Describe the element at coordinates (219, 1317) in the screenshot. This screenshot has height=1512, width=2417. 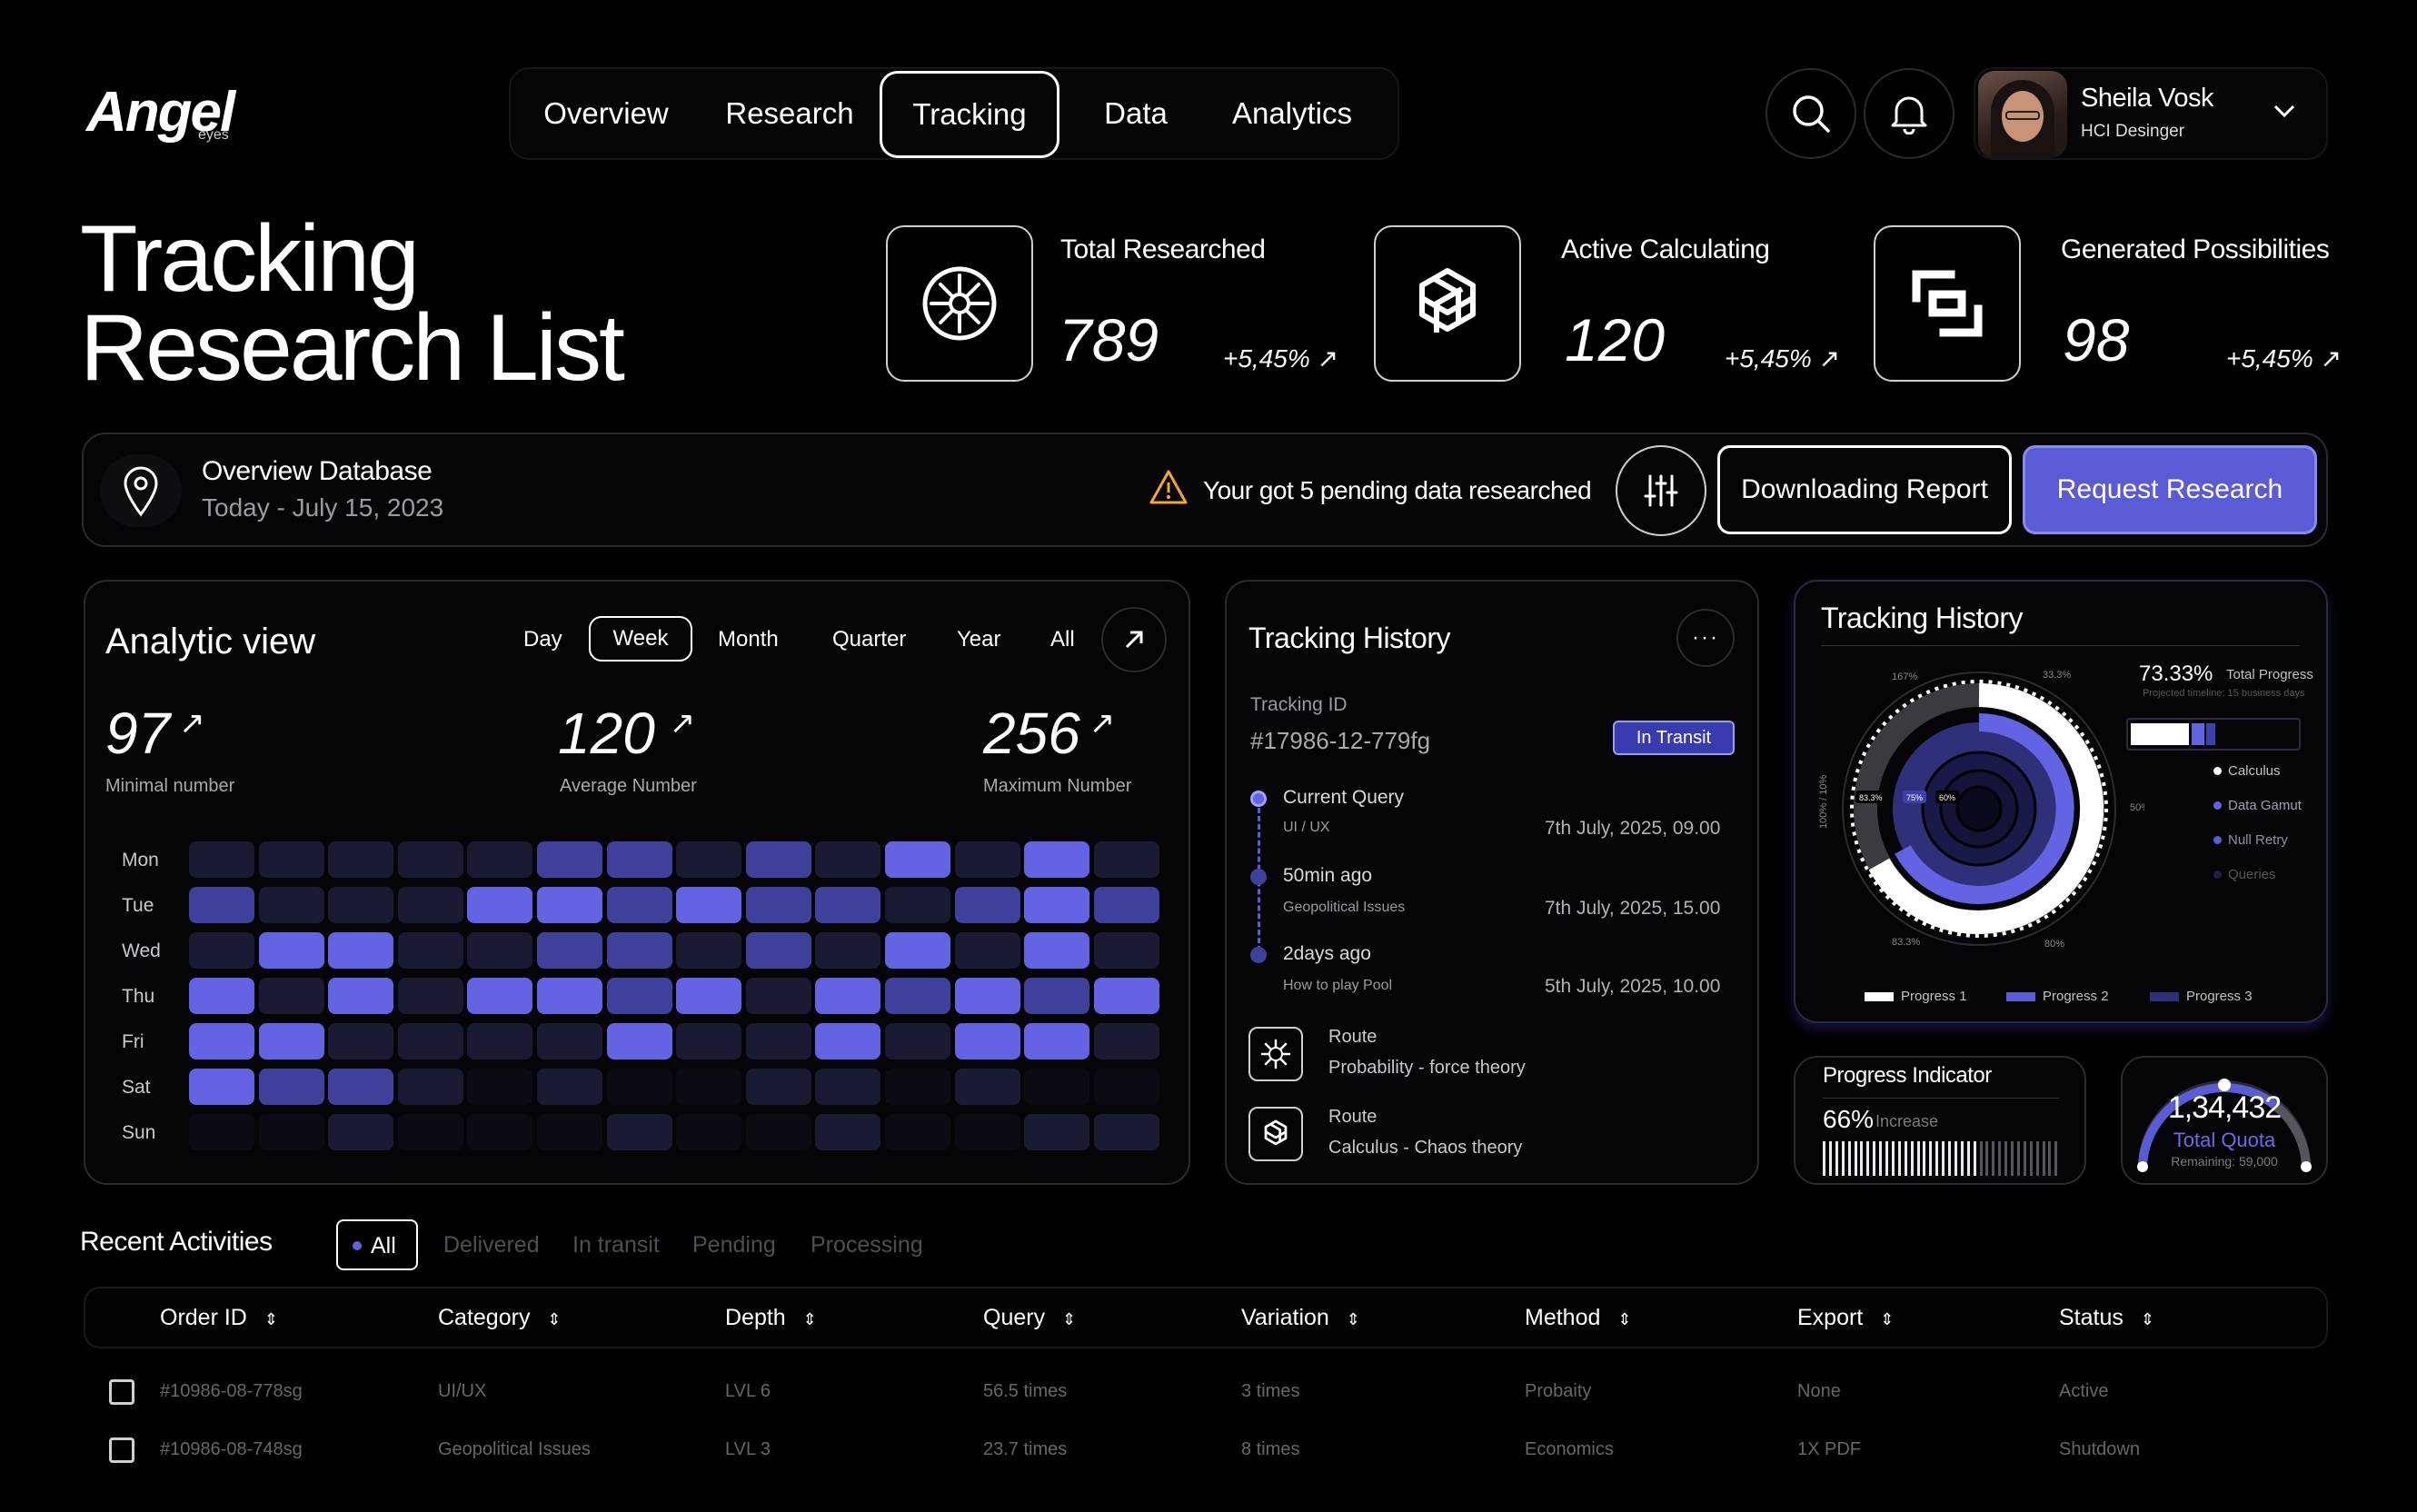
I see `col-order-id: Order ID ⇕` at that location.